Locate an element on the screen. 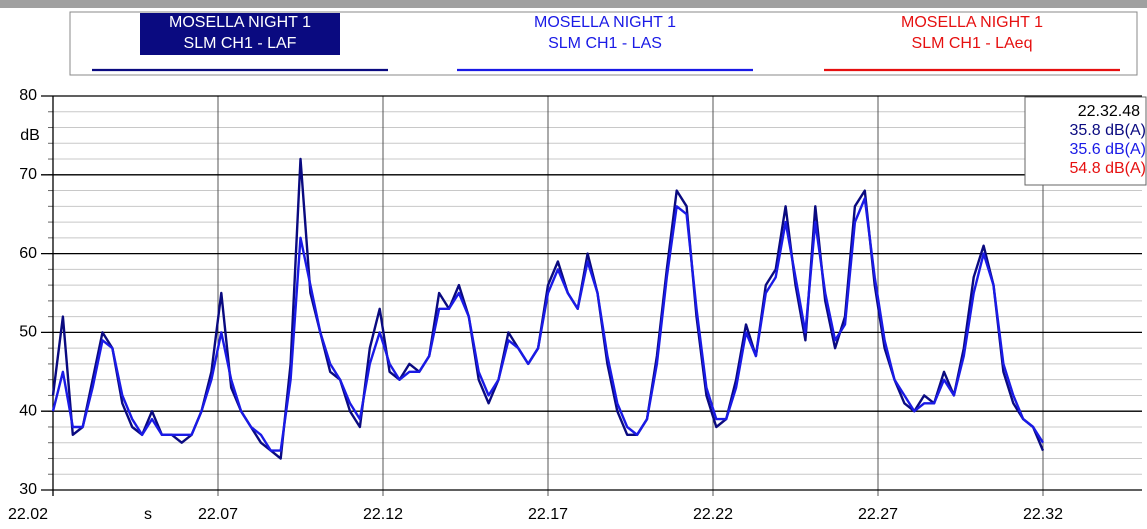 Image resolution: width=1147 pixels, height=529 pixels. top-bar is located at coordinates (573, 4).